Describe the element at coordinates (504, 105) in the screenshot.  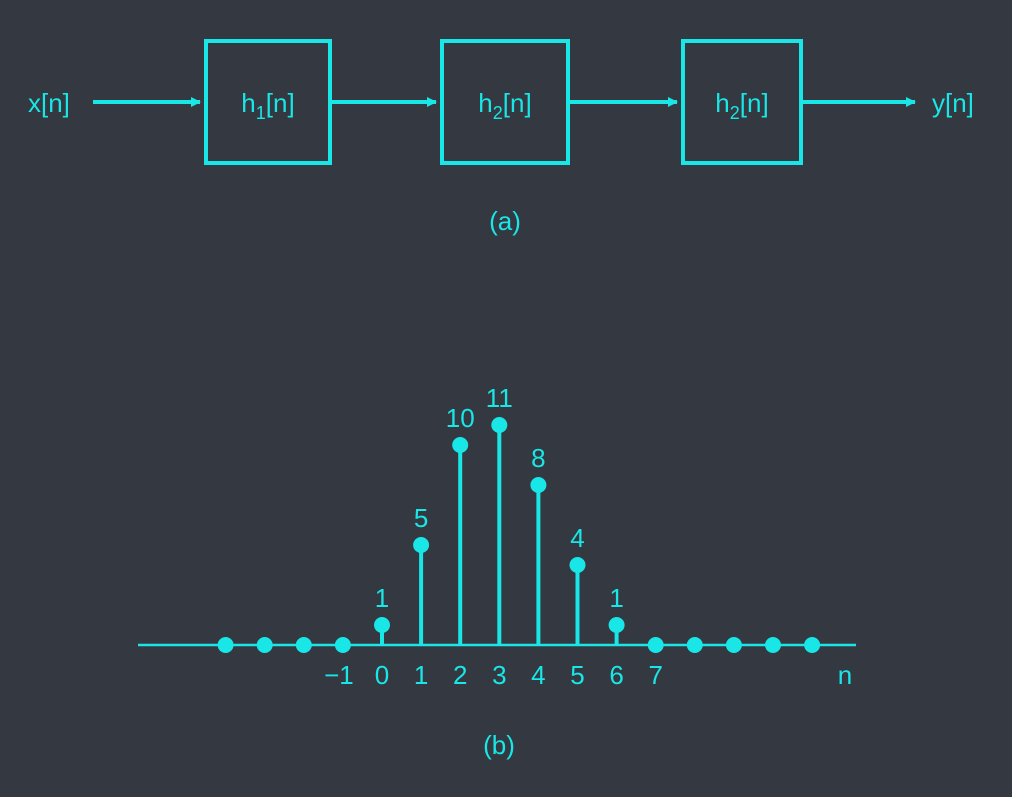
I see `block-h2-first-label: h2[n]` at that location.